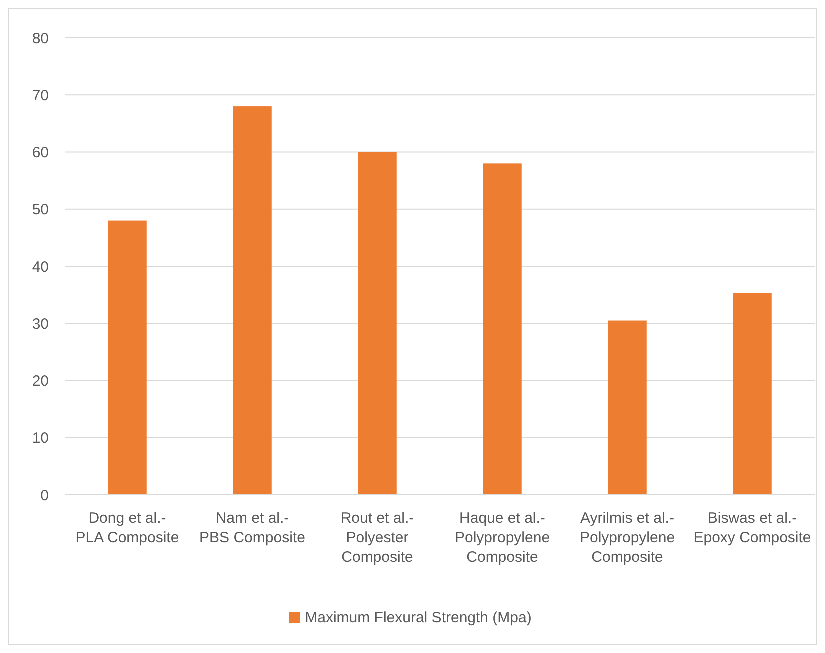 The height and width of the screenshot is (653, 825). What do you see at coordinates (40, 439) in the screenshot?
I see `y-tick-label: 10` at bounding box center [40, 439].